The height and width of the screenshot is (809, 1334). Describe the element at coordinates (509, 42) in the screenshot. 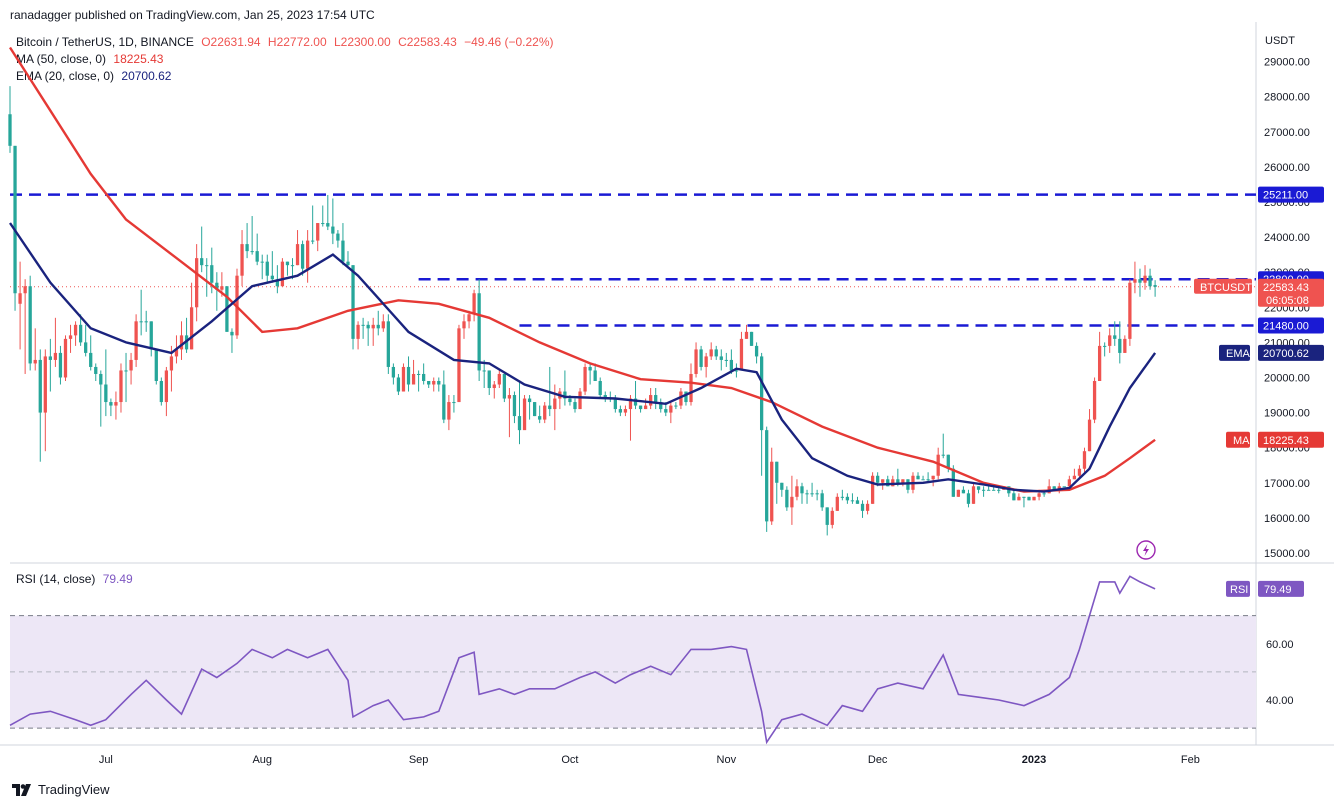

I see `change-value: −49.46 (−0.22%)` at that location.